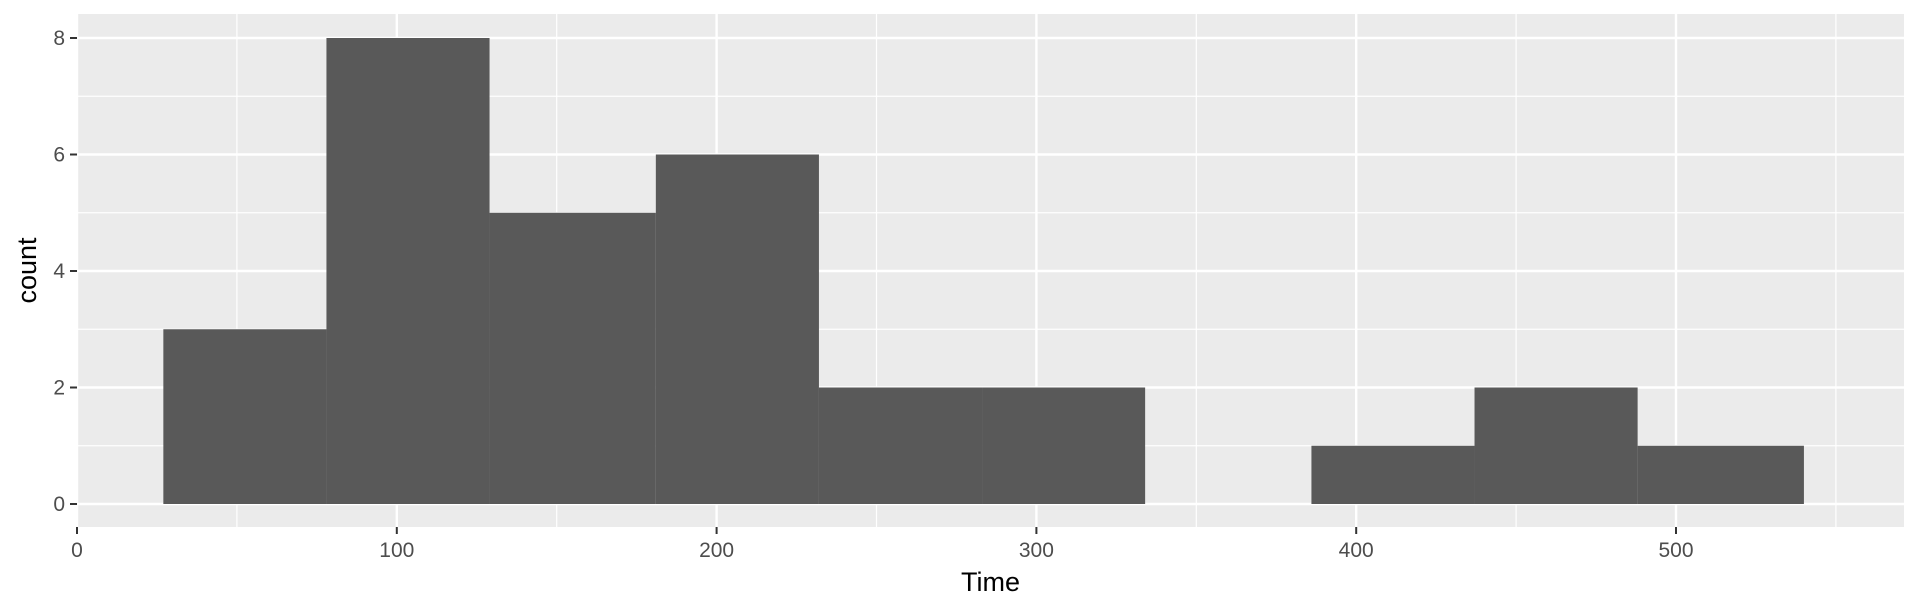 This screenshot has height=614, width=1920. I want to click on y-axis: 0 2 4 6 8, so click(65, 271).